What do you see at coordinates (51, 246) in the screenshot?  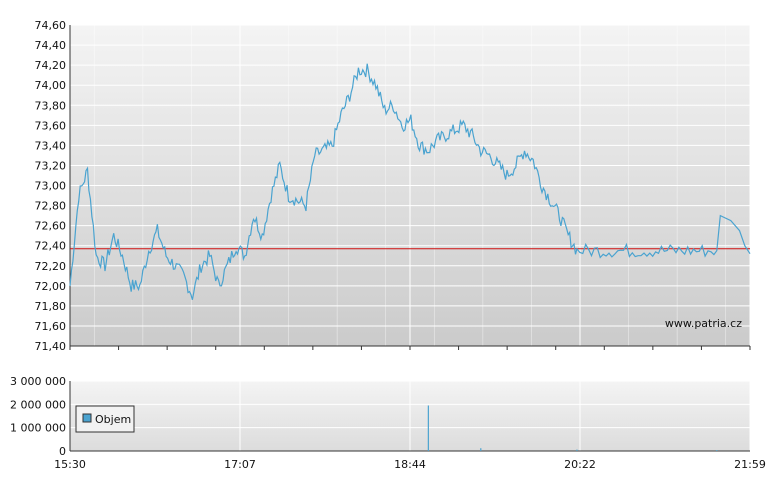 I see `price-tick-label: 72,40` at bounding box center [51, 246].